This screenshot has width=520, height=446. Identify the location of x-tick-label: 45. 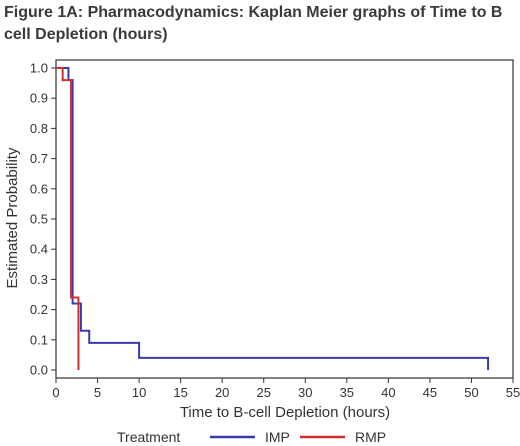
(430, 392).